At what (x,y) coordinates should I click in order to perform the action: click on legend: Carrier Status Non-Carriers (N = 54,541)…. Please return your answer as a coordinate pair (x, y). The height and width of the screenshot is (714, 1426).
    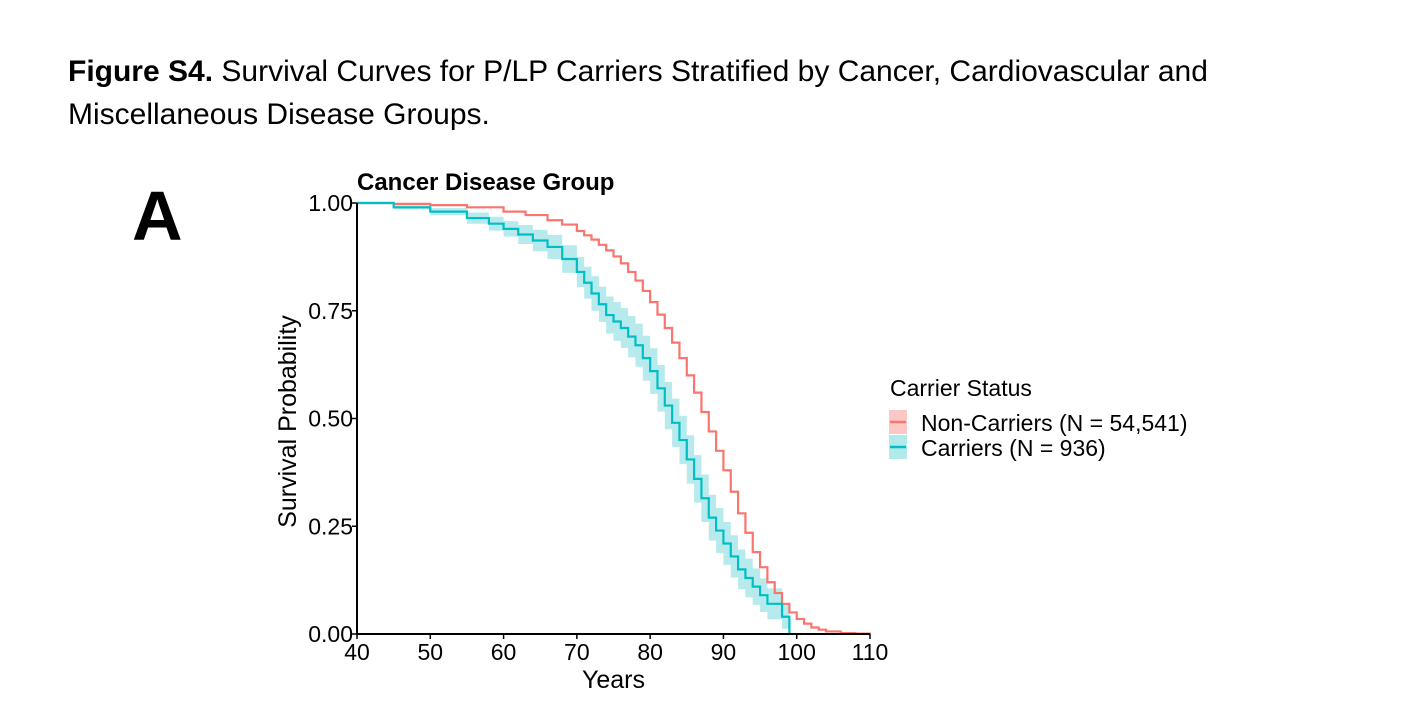
    Looking at the image, I should click on (1038, 418).